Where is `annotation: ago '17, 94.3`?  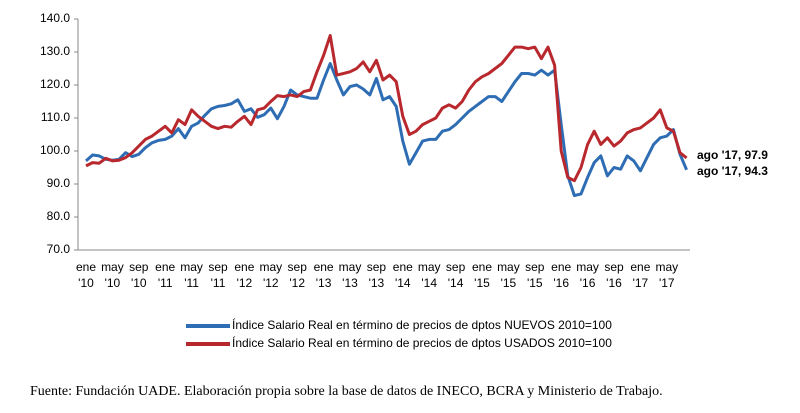
annotation: ago '17, 94.3 is located at coordinates (732, 171).